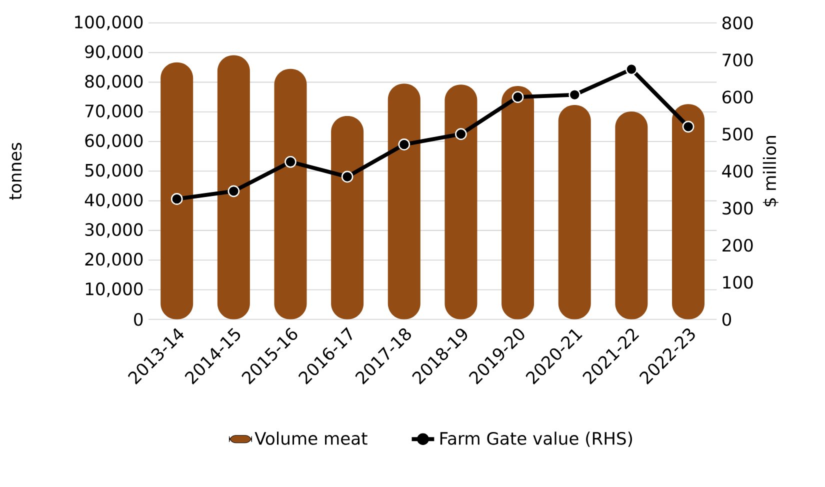  Describe the element at coordinates (737, 97) in the screenshot. I see `y2-tick-label: 600` at that location.